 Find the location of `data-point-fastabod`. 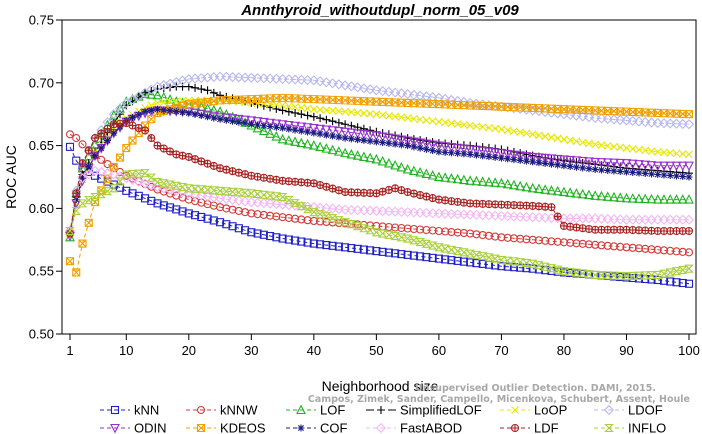

data-point-fastabod is located at coordinates (332, 208).